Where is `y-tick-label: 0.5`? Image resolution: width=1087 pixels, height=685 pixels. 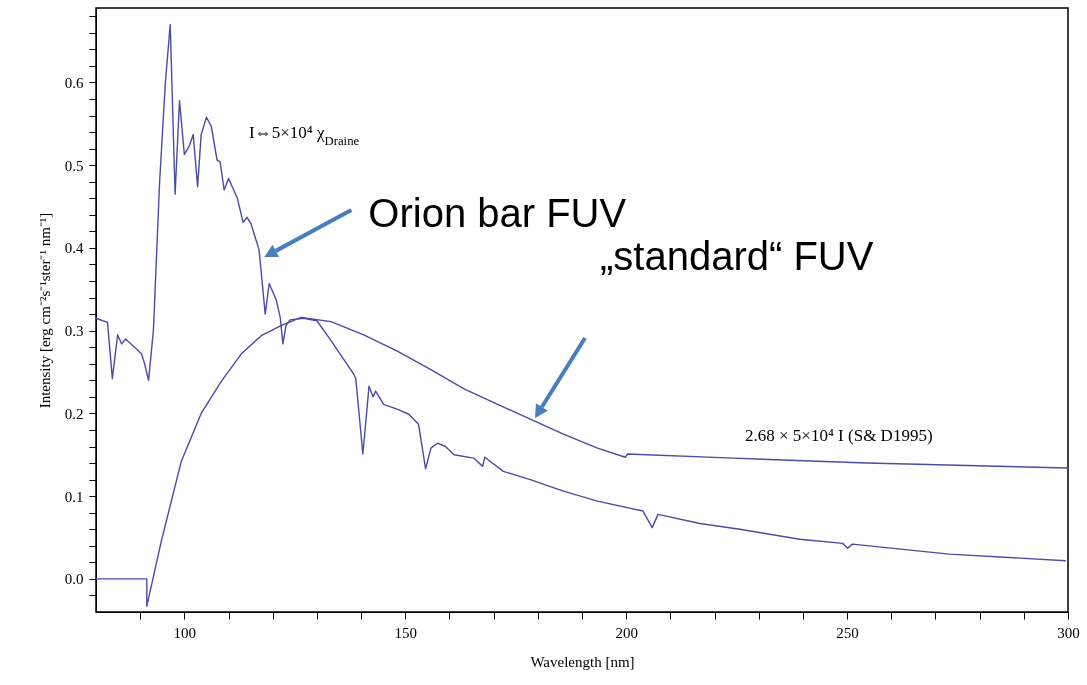
y-tick-label: 0.5 is located at coordinates (74, 165).